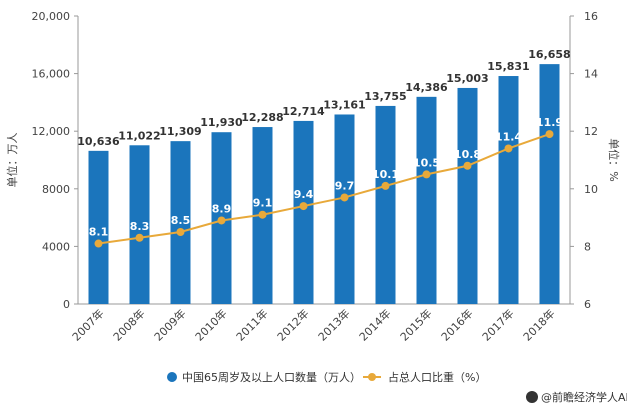 The height and width of the screenshot is (412, 627). Describe the element at coordinates (304, 194) in the screenshot. I see `line-value-label: 9.4` at that location.